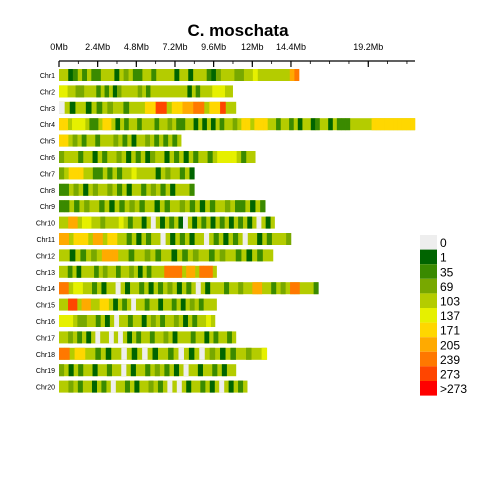 The height and width of the screenshot is (480, 480). Describe the element at coordinates (157, 157) in the screenshot. I see `chromosome-bar` at that location.